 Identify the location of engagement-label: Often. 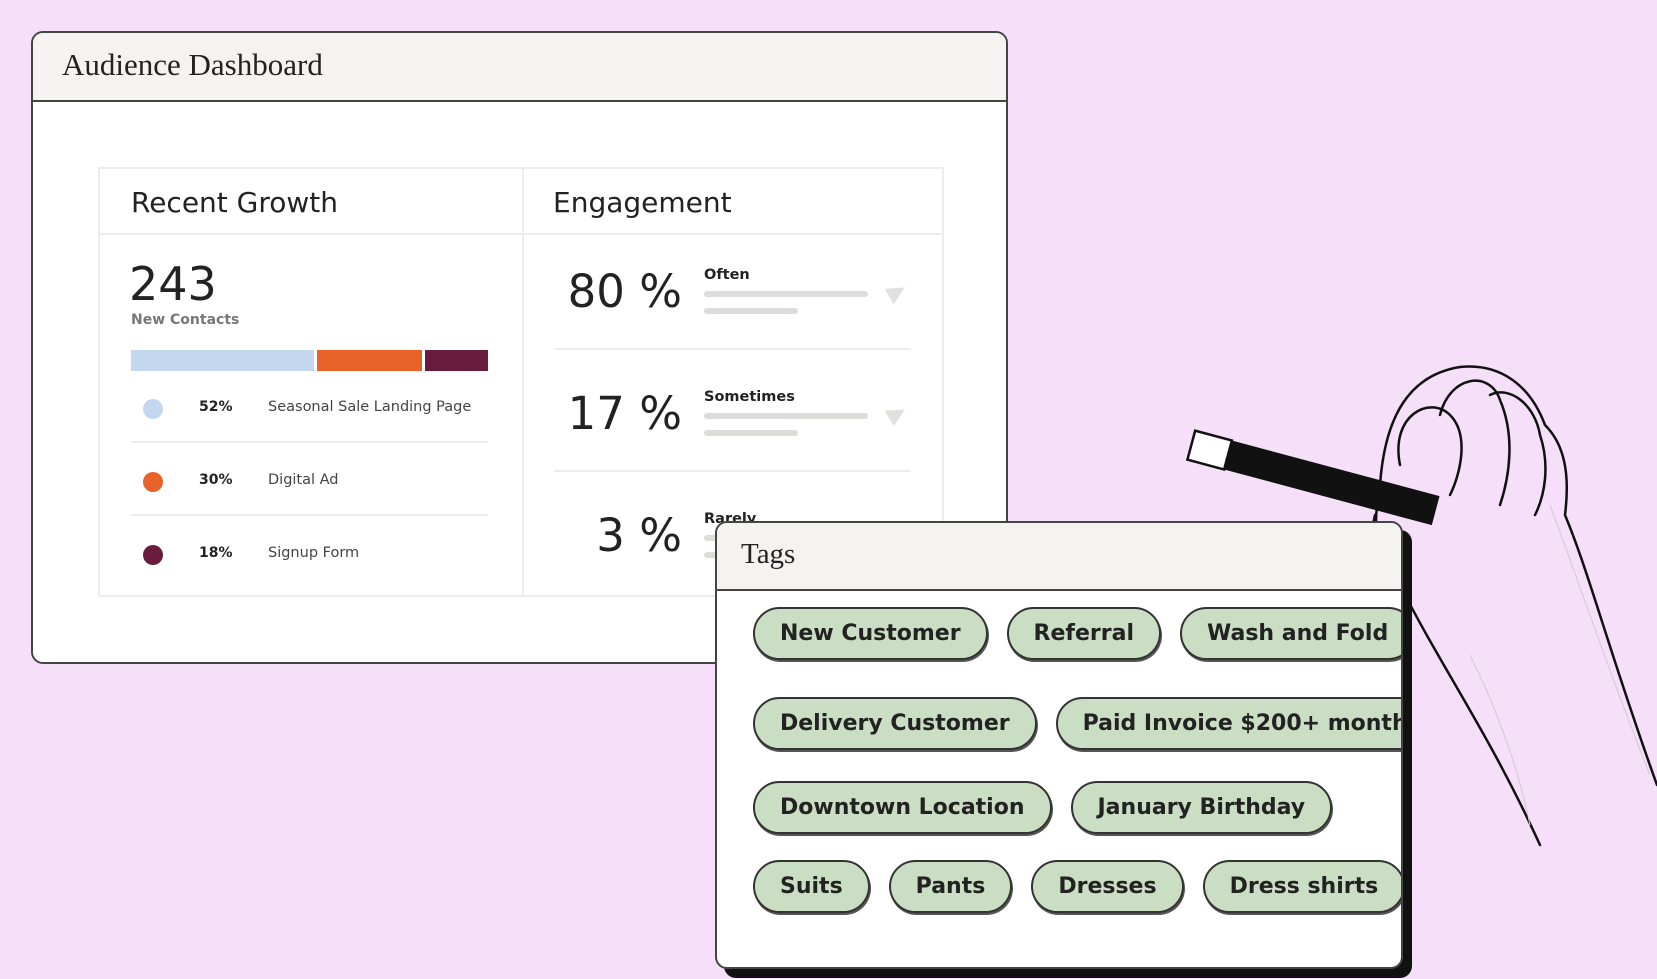
(727, 275).